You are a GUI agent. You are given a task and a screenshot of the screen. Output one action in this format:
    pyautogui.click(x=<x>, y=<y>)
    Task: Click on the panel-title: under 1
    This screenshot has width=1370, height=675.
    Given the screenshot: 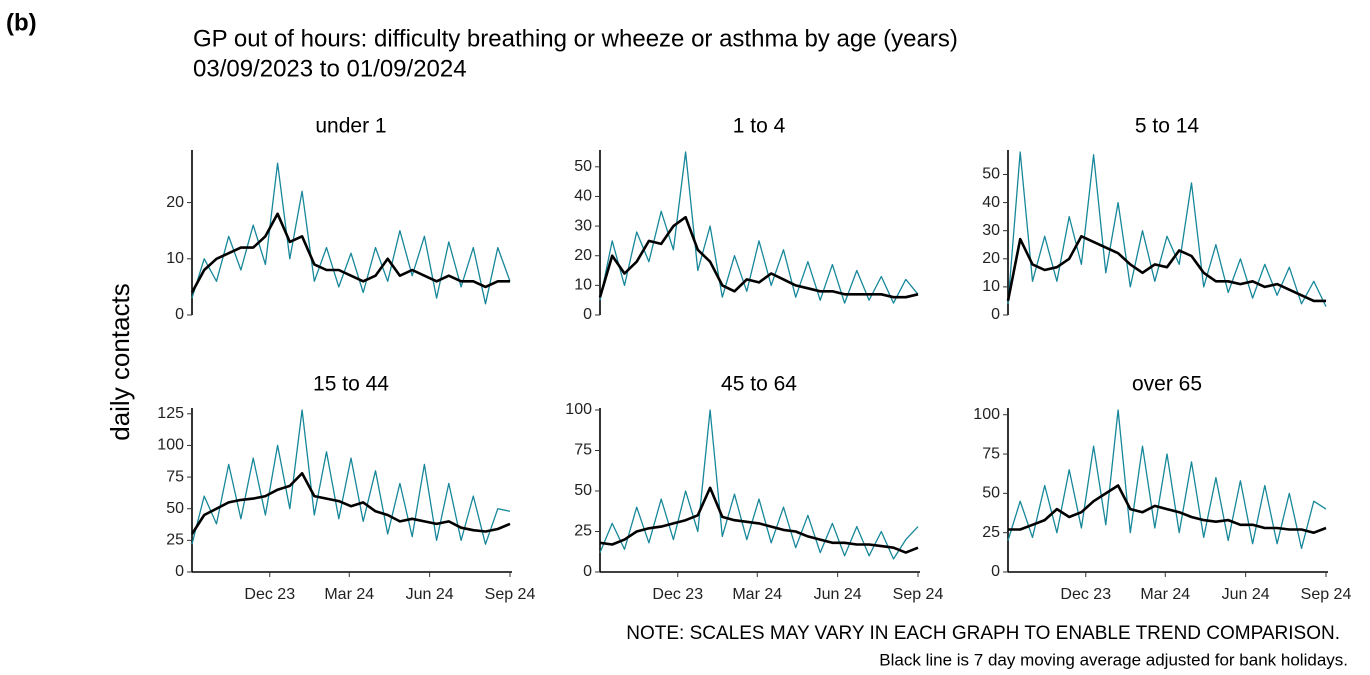 What is the action you would take?
    pyautogui.click(x=350, y=126)
    